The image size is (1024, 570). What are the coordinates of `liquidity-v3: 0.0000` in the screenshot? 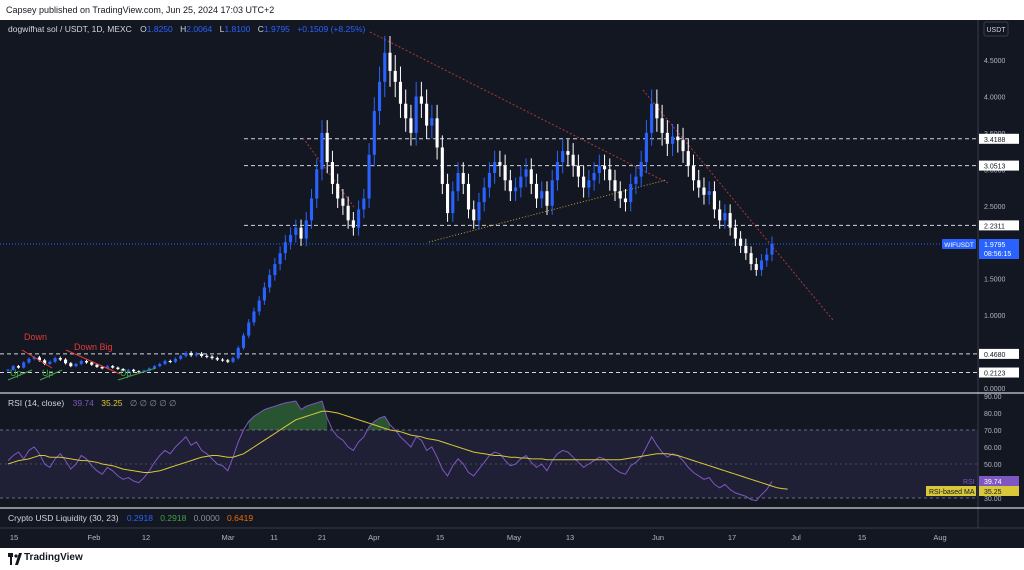 It's located at (207, 518).